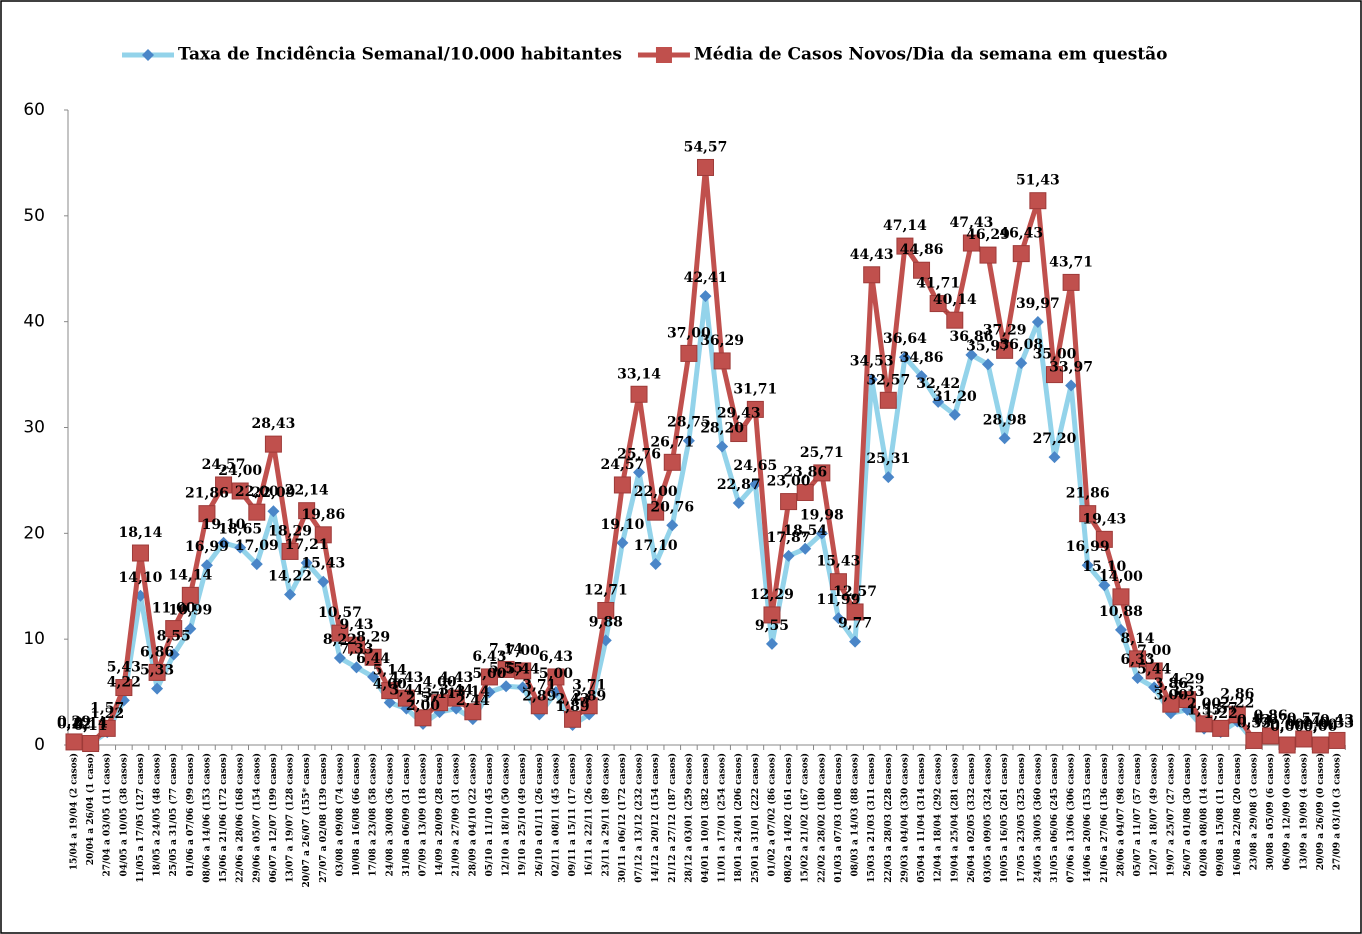 This screenshot has width=1362, height=934. What do you see at coordinates (572, 815) in the screenshot?
I see `x-tick-label: 09/11 a 15/11 (17 casos)` at bounding box center [572, 815].